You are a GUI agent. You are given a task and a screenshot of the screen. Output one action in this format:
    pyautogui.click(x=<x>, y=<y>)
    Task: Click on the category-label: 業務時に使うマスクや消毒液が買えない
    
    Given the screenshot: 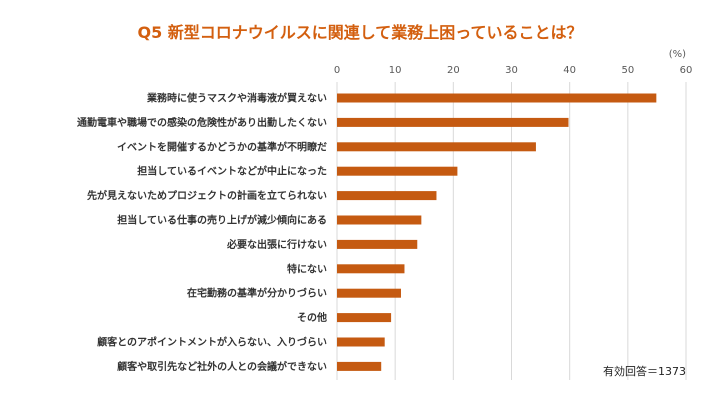 What is the action you would take?
    pyautogui.click(x=236, y=98)
    